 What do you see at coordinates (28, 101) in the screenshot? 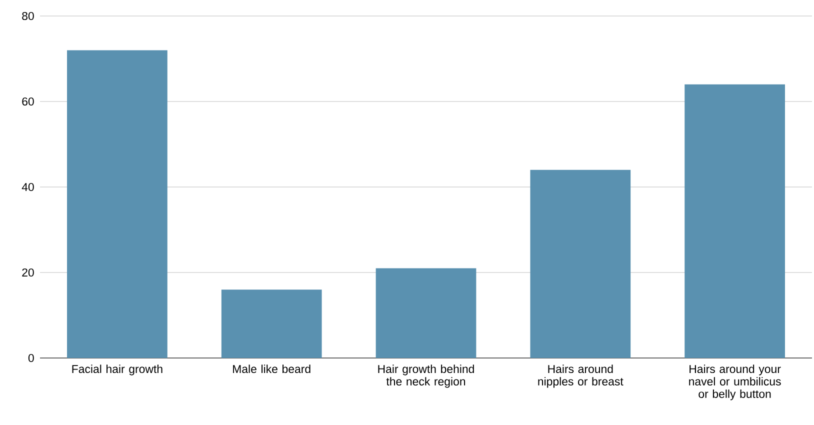
I see `y-tick-label: 60` at bounding box center [28, 101].